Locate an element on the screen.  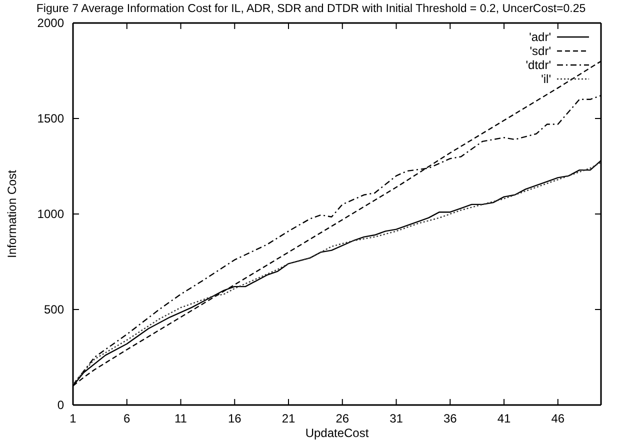
x-tick-label: 21 is located at coordinates (289, 419).